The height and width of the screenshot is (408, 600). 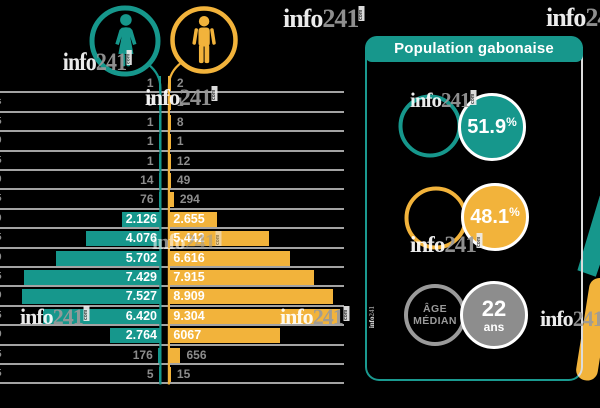 I want to click on pyramid-row: 0 14 49, so click(x=172, y=181).